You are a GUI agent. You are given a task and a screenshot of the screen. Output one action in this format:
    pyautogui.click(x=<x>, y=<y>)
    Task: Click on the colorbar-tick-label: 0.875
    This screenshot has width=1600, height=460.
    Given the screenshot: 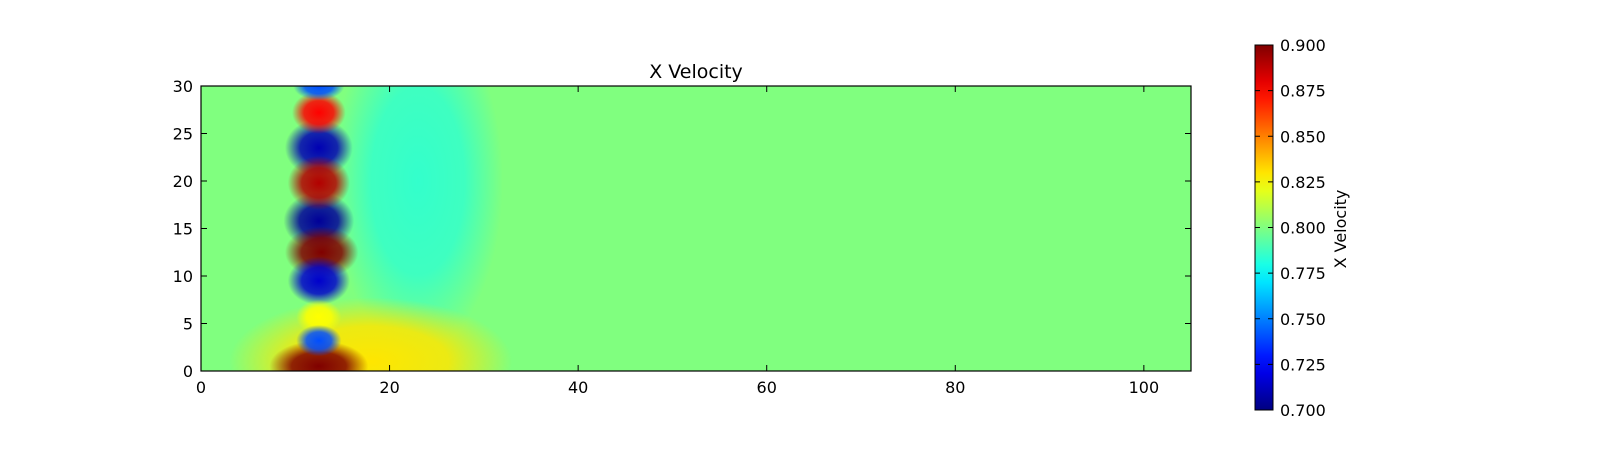 What is the action you would take?
    pyautogui.click(x=1303, y=91)
    